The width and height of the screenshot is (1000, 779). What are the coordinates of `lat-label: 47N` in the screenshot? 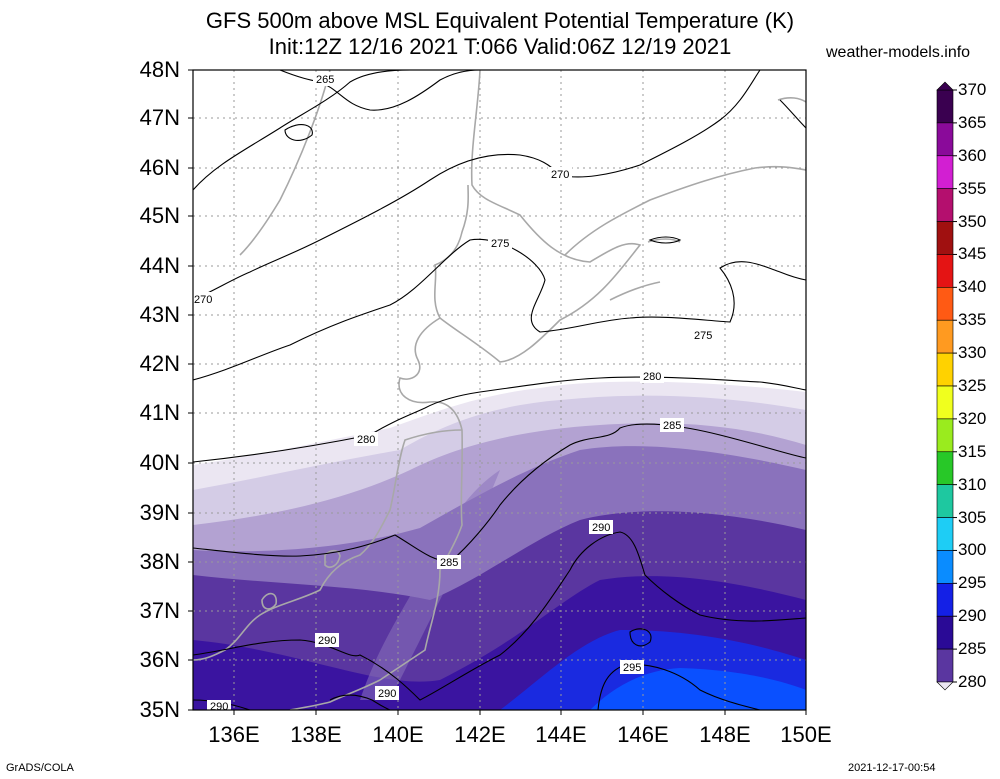 It's located at (159, 117).